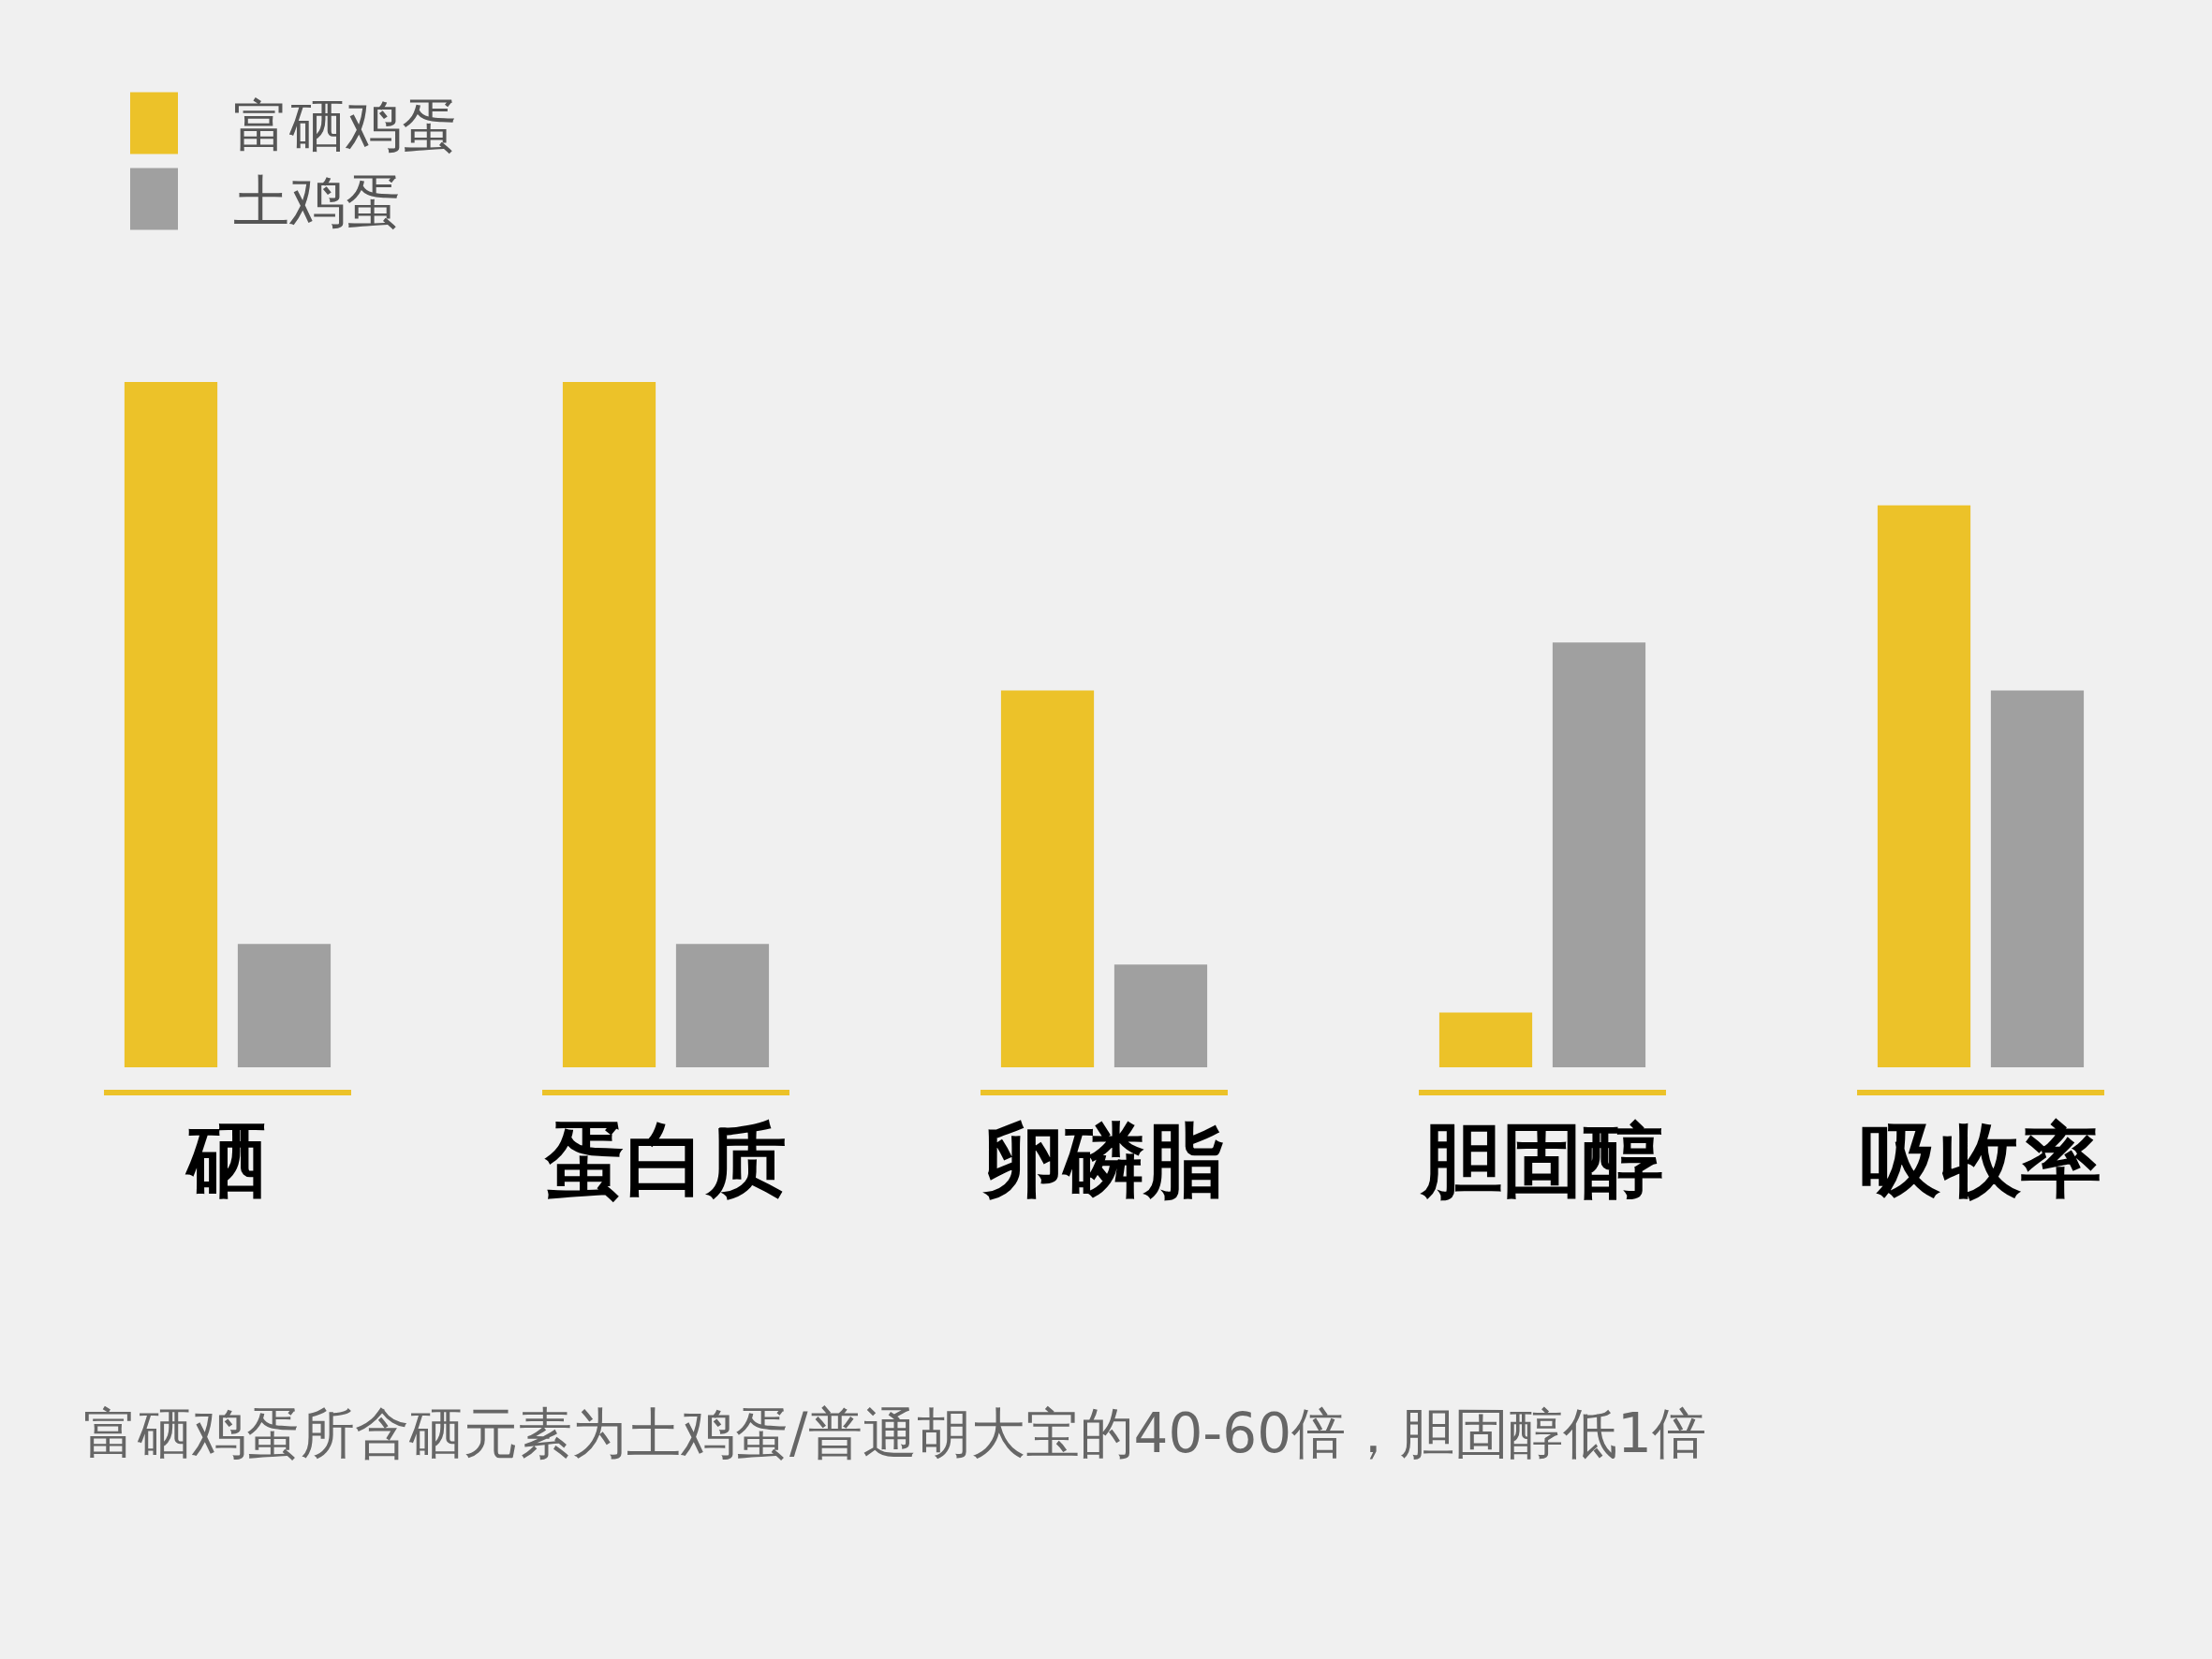 The width and height of the screenshot is (2212, 1659). I want to click on legend-label: 富硒鸡蛋, so click(345, 125).